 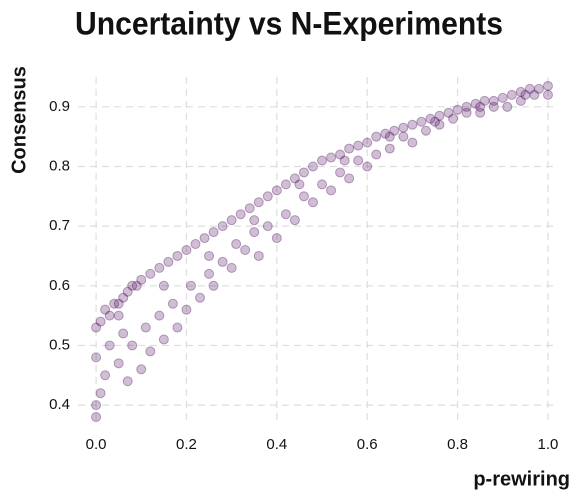 What do you see at coordinates (186, 444) in the screenshot?
I see `x-tick-label: 0.2` at bounding box center [186, 444].